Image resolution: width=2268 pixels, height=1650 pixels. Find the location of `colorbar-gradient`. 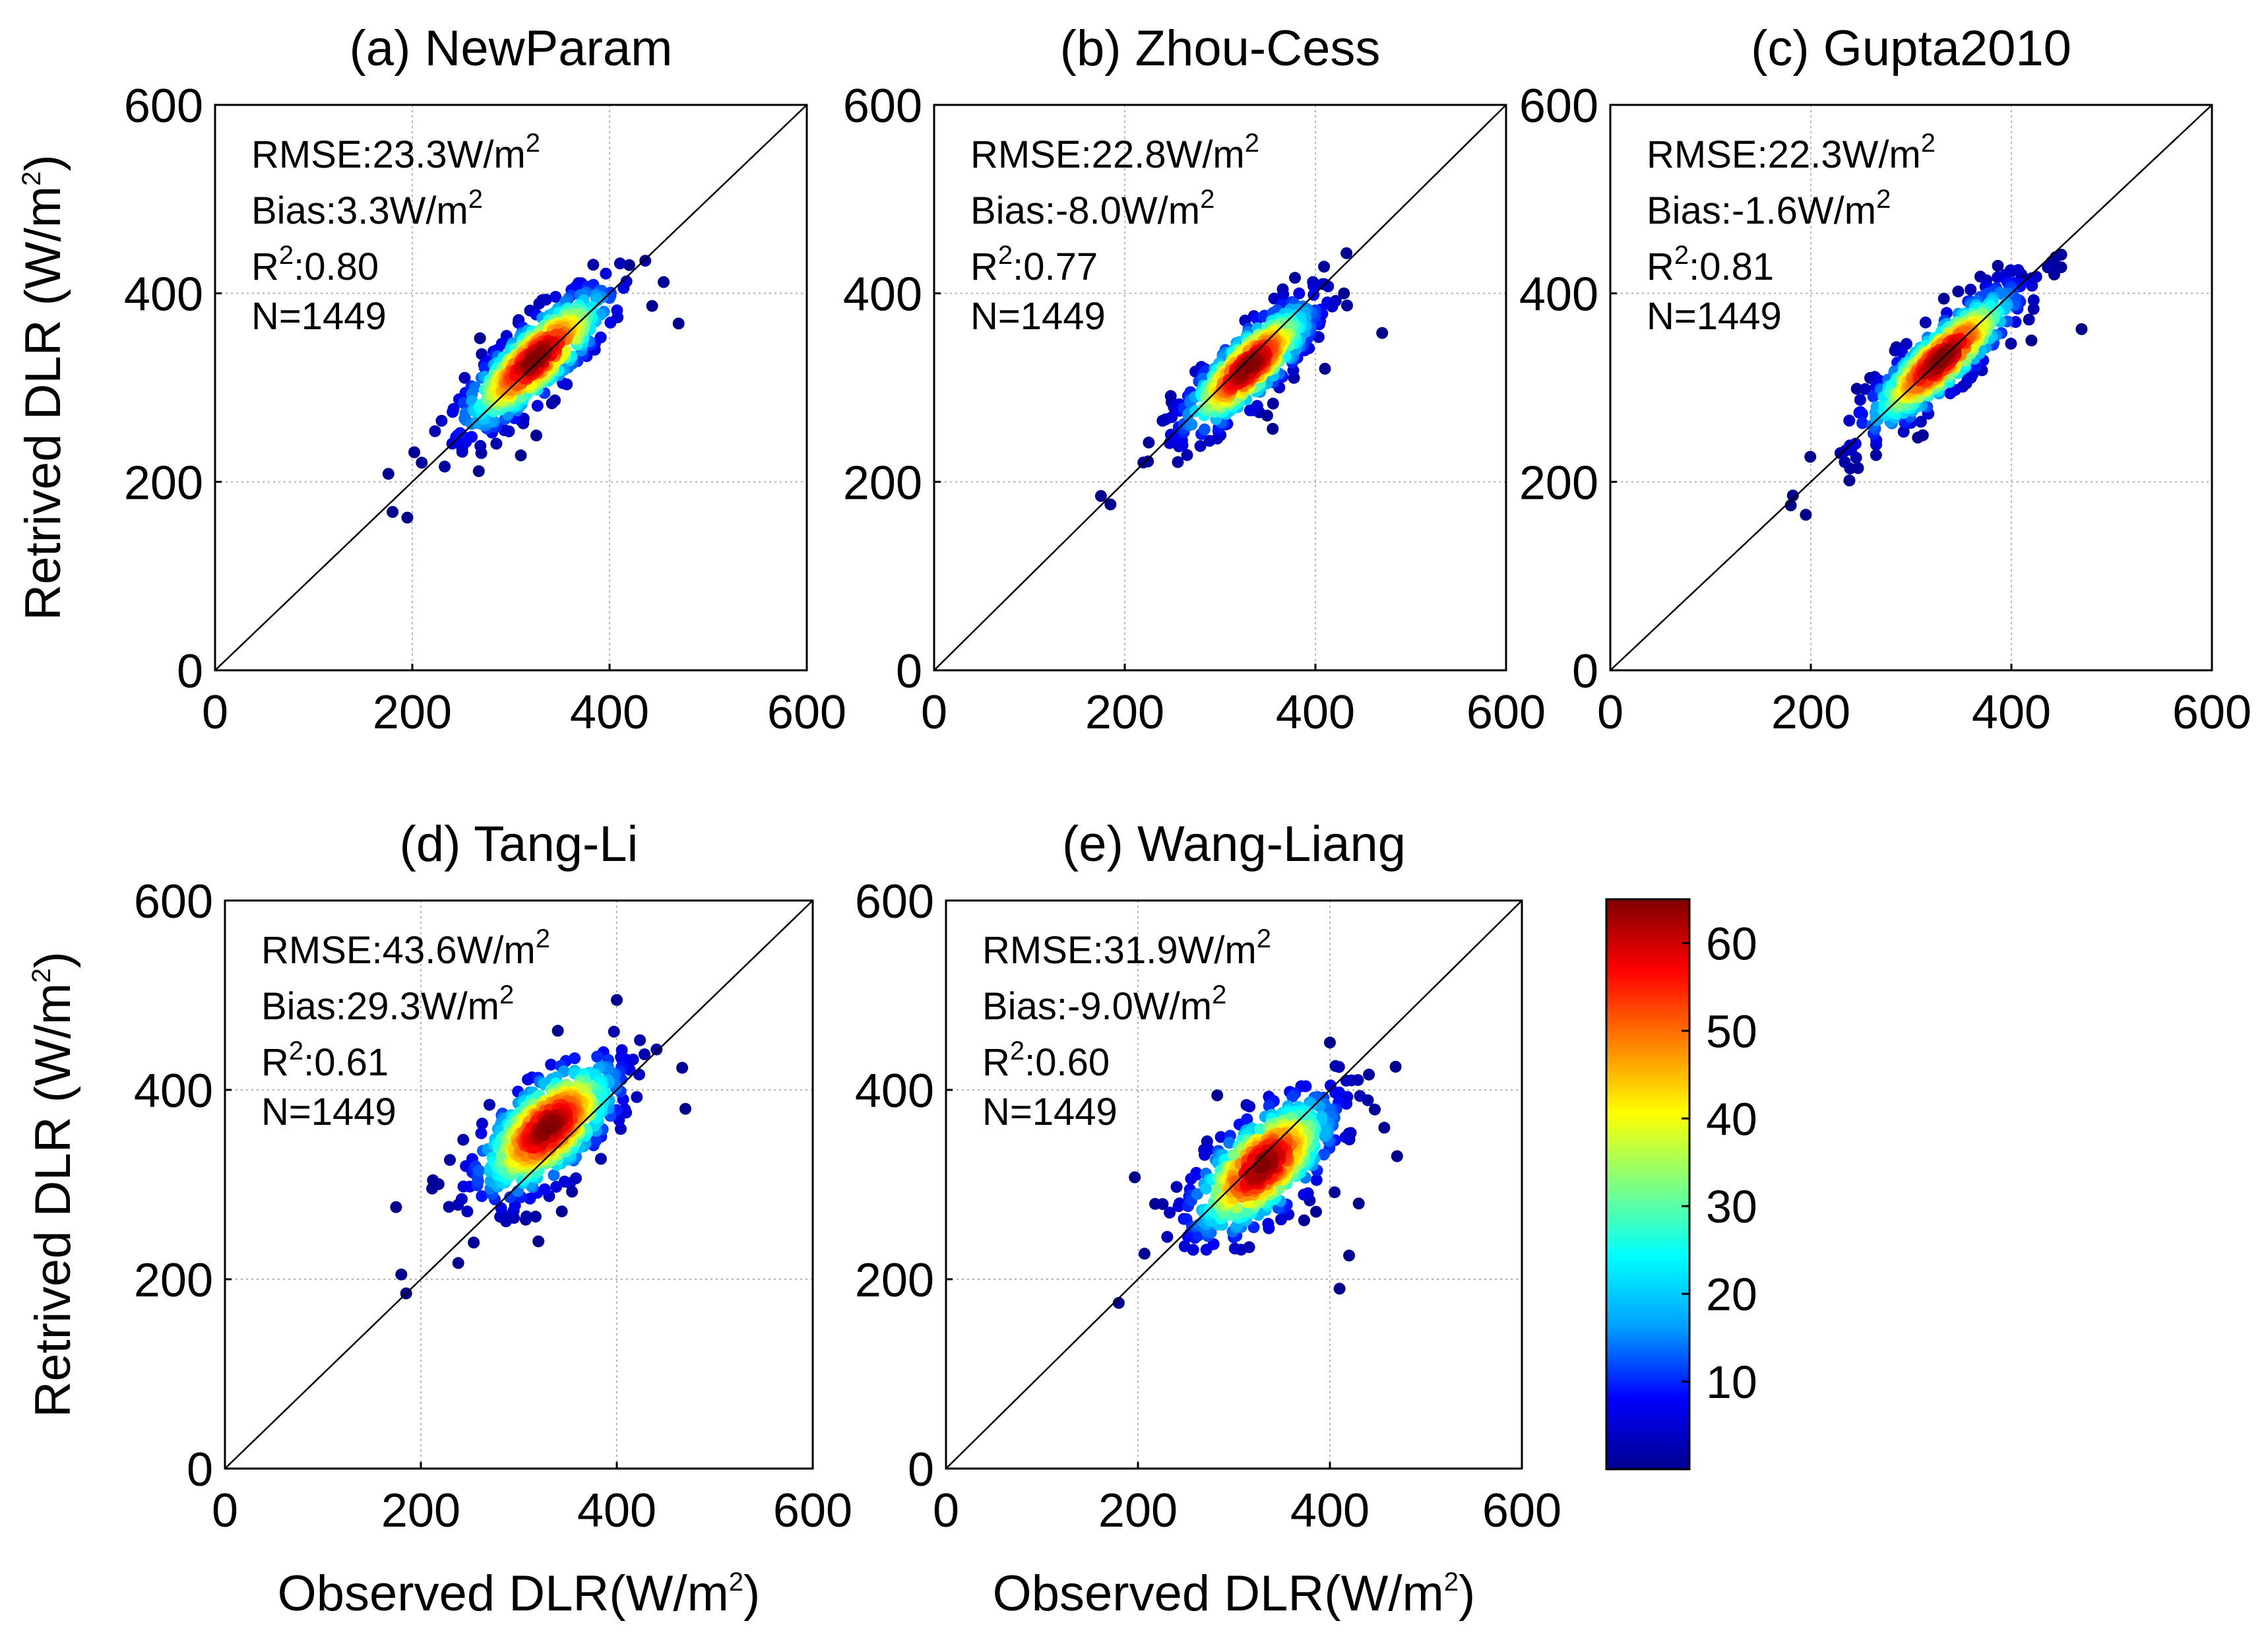

colorbar-gradient is located at coordinates (1648, 1184).